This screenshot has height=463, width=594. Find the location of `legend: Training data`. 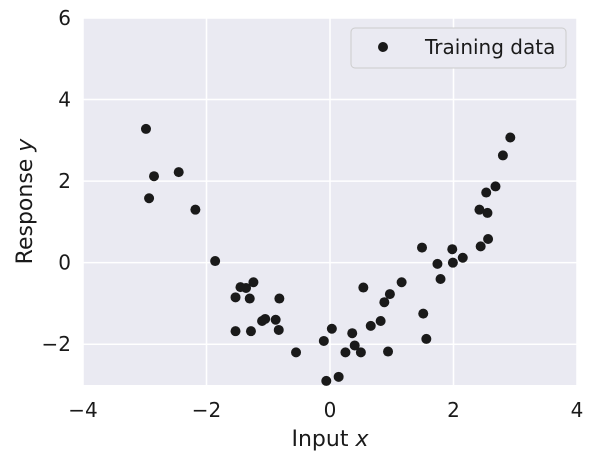

legend: Training data is located at coordinates (458, 48).